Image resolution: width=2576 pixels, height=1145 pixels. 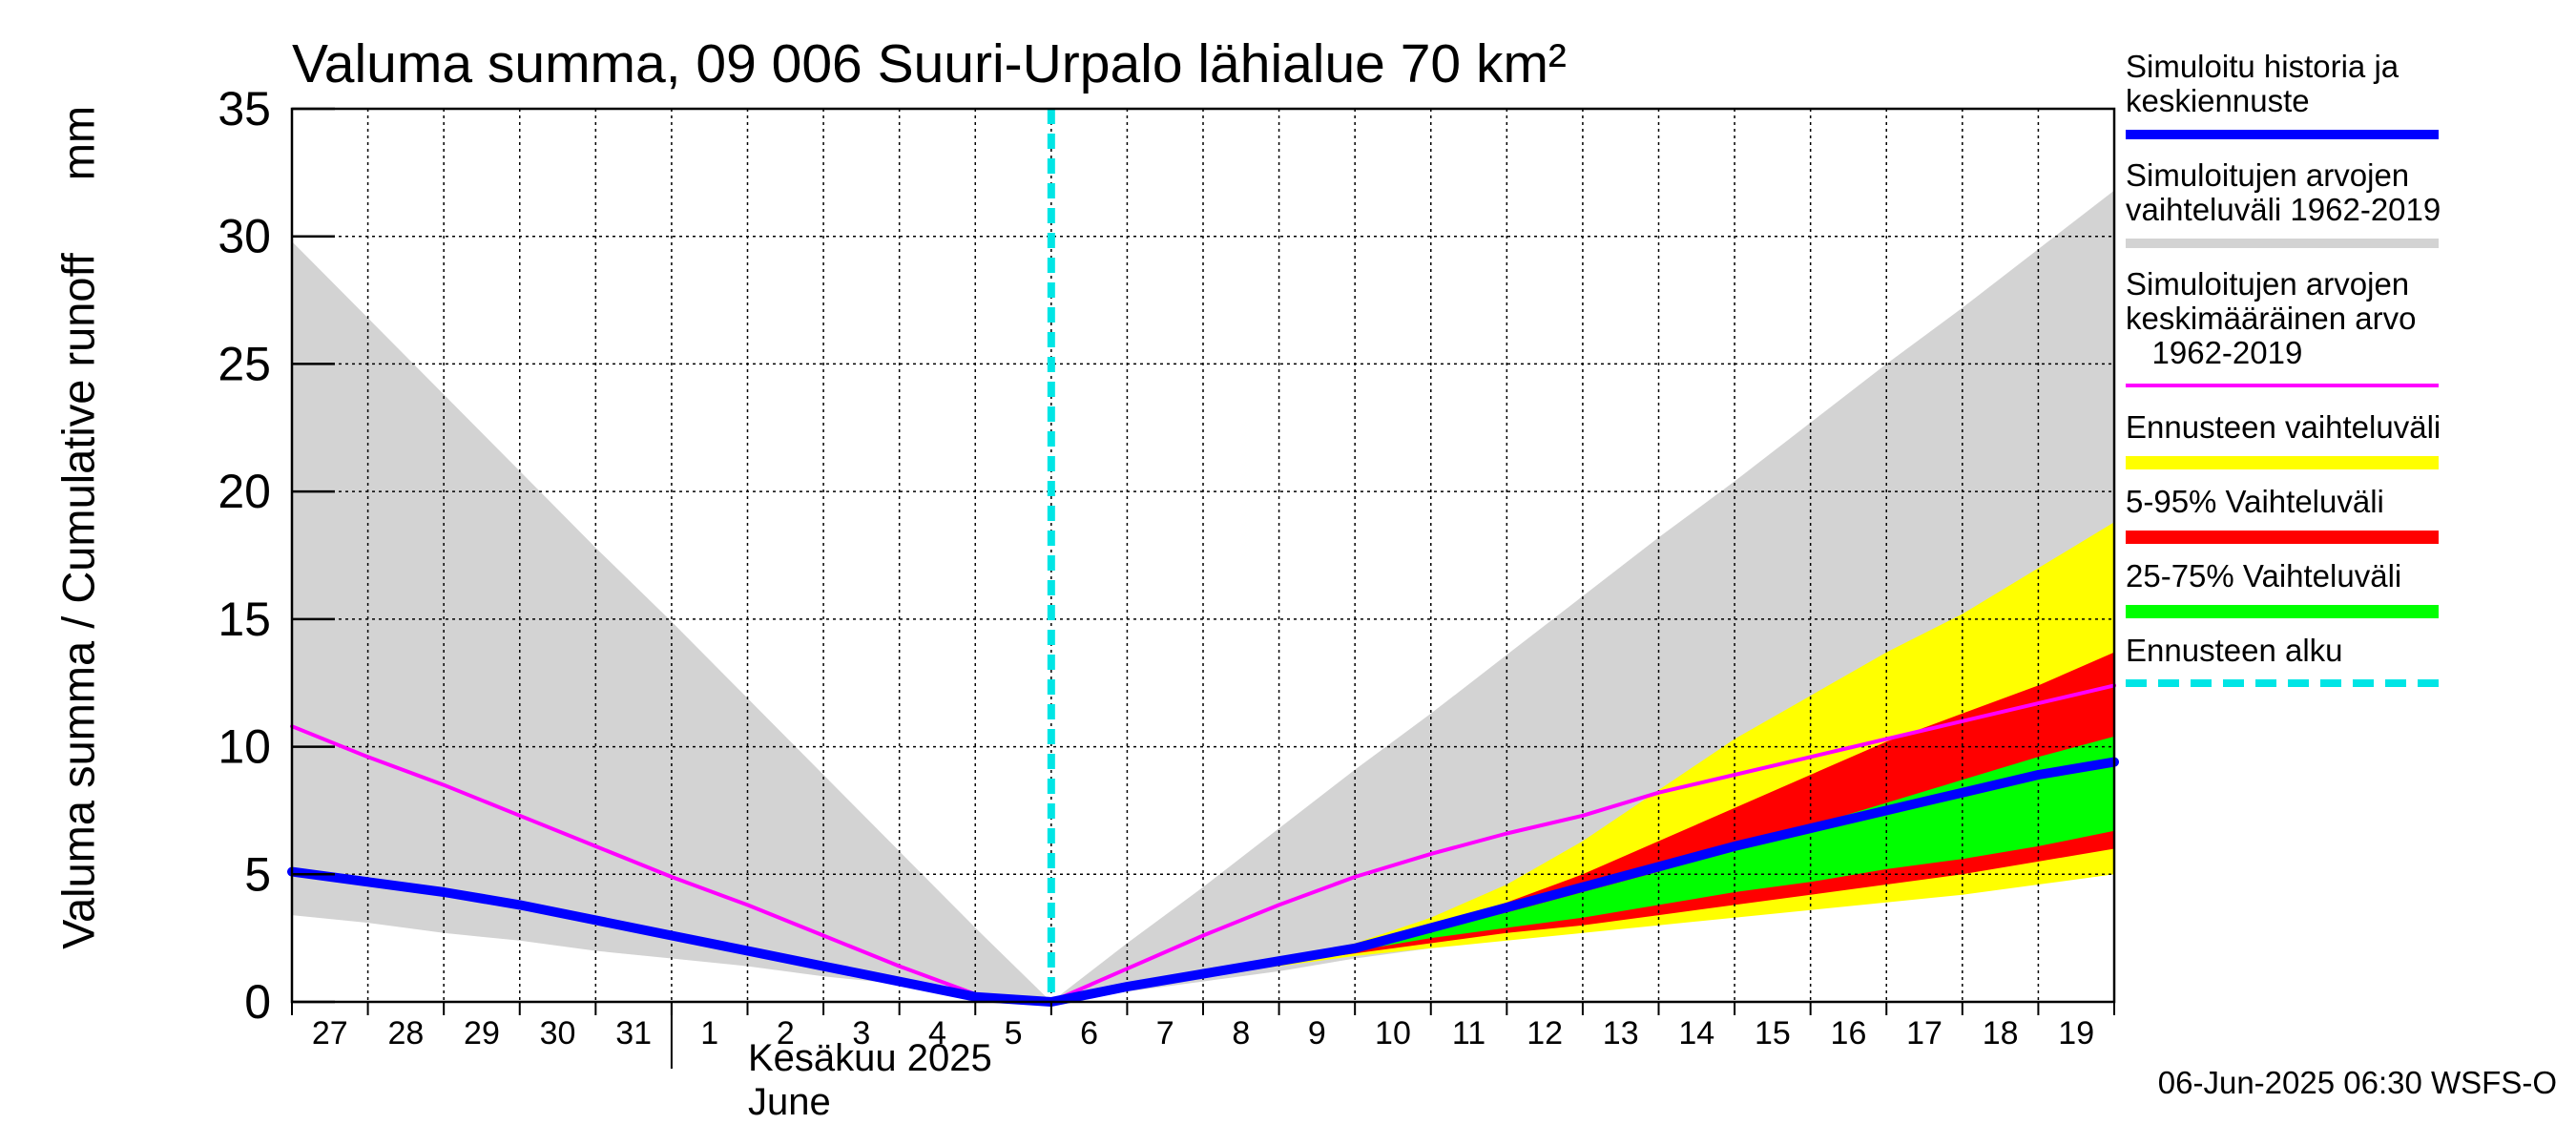 What do you see at coordinates (786, 1033) in the screenshot?
I see `x-tick-label-2: 2` at bounding box center [786, 1033].